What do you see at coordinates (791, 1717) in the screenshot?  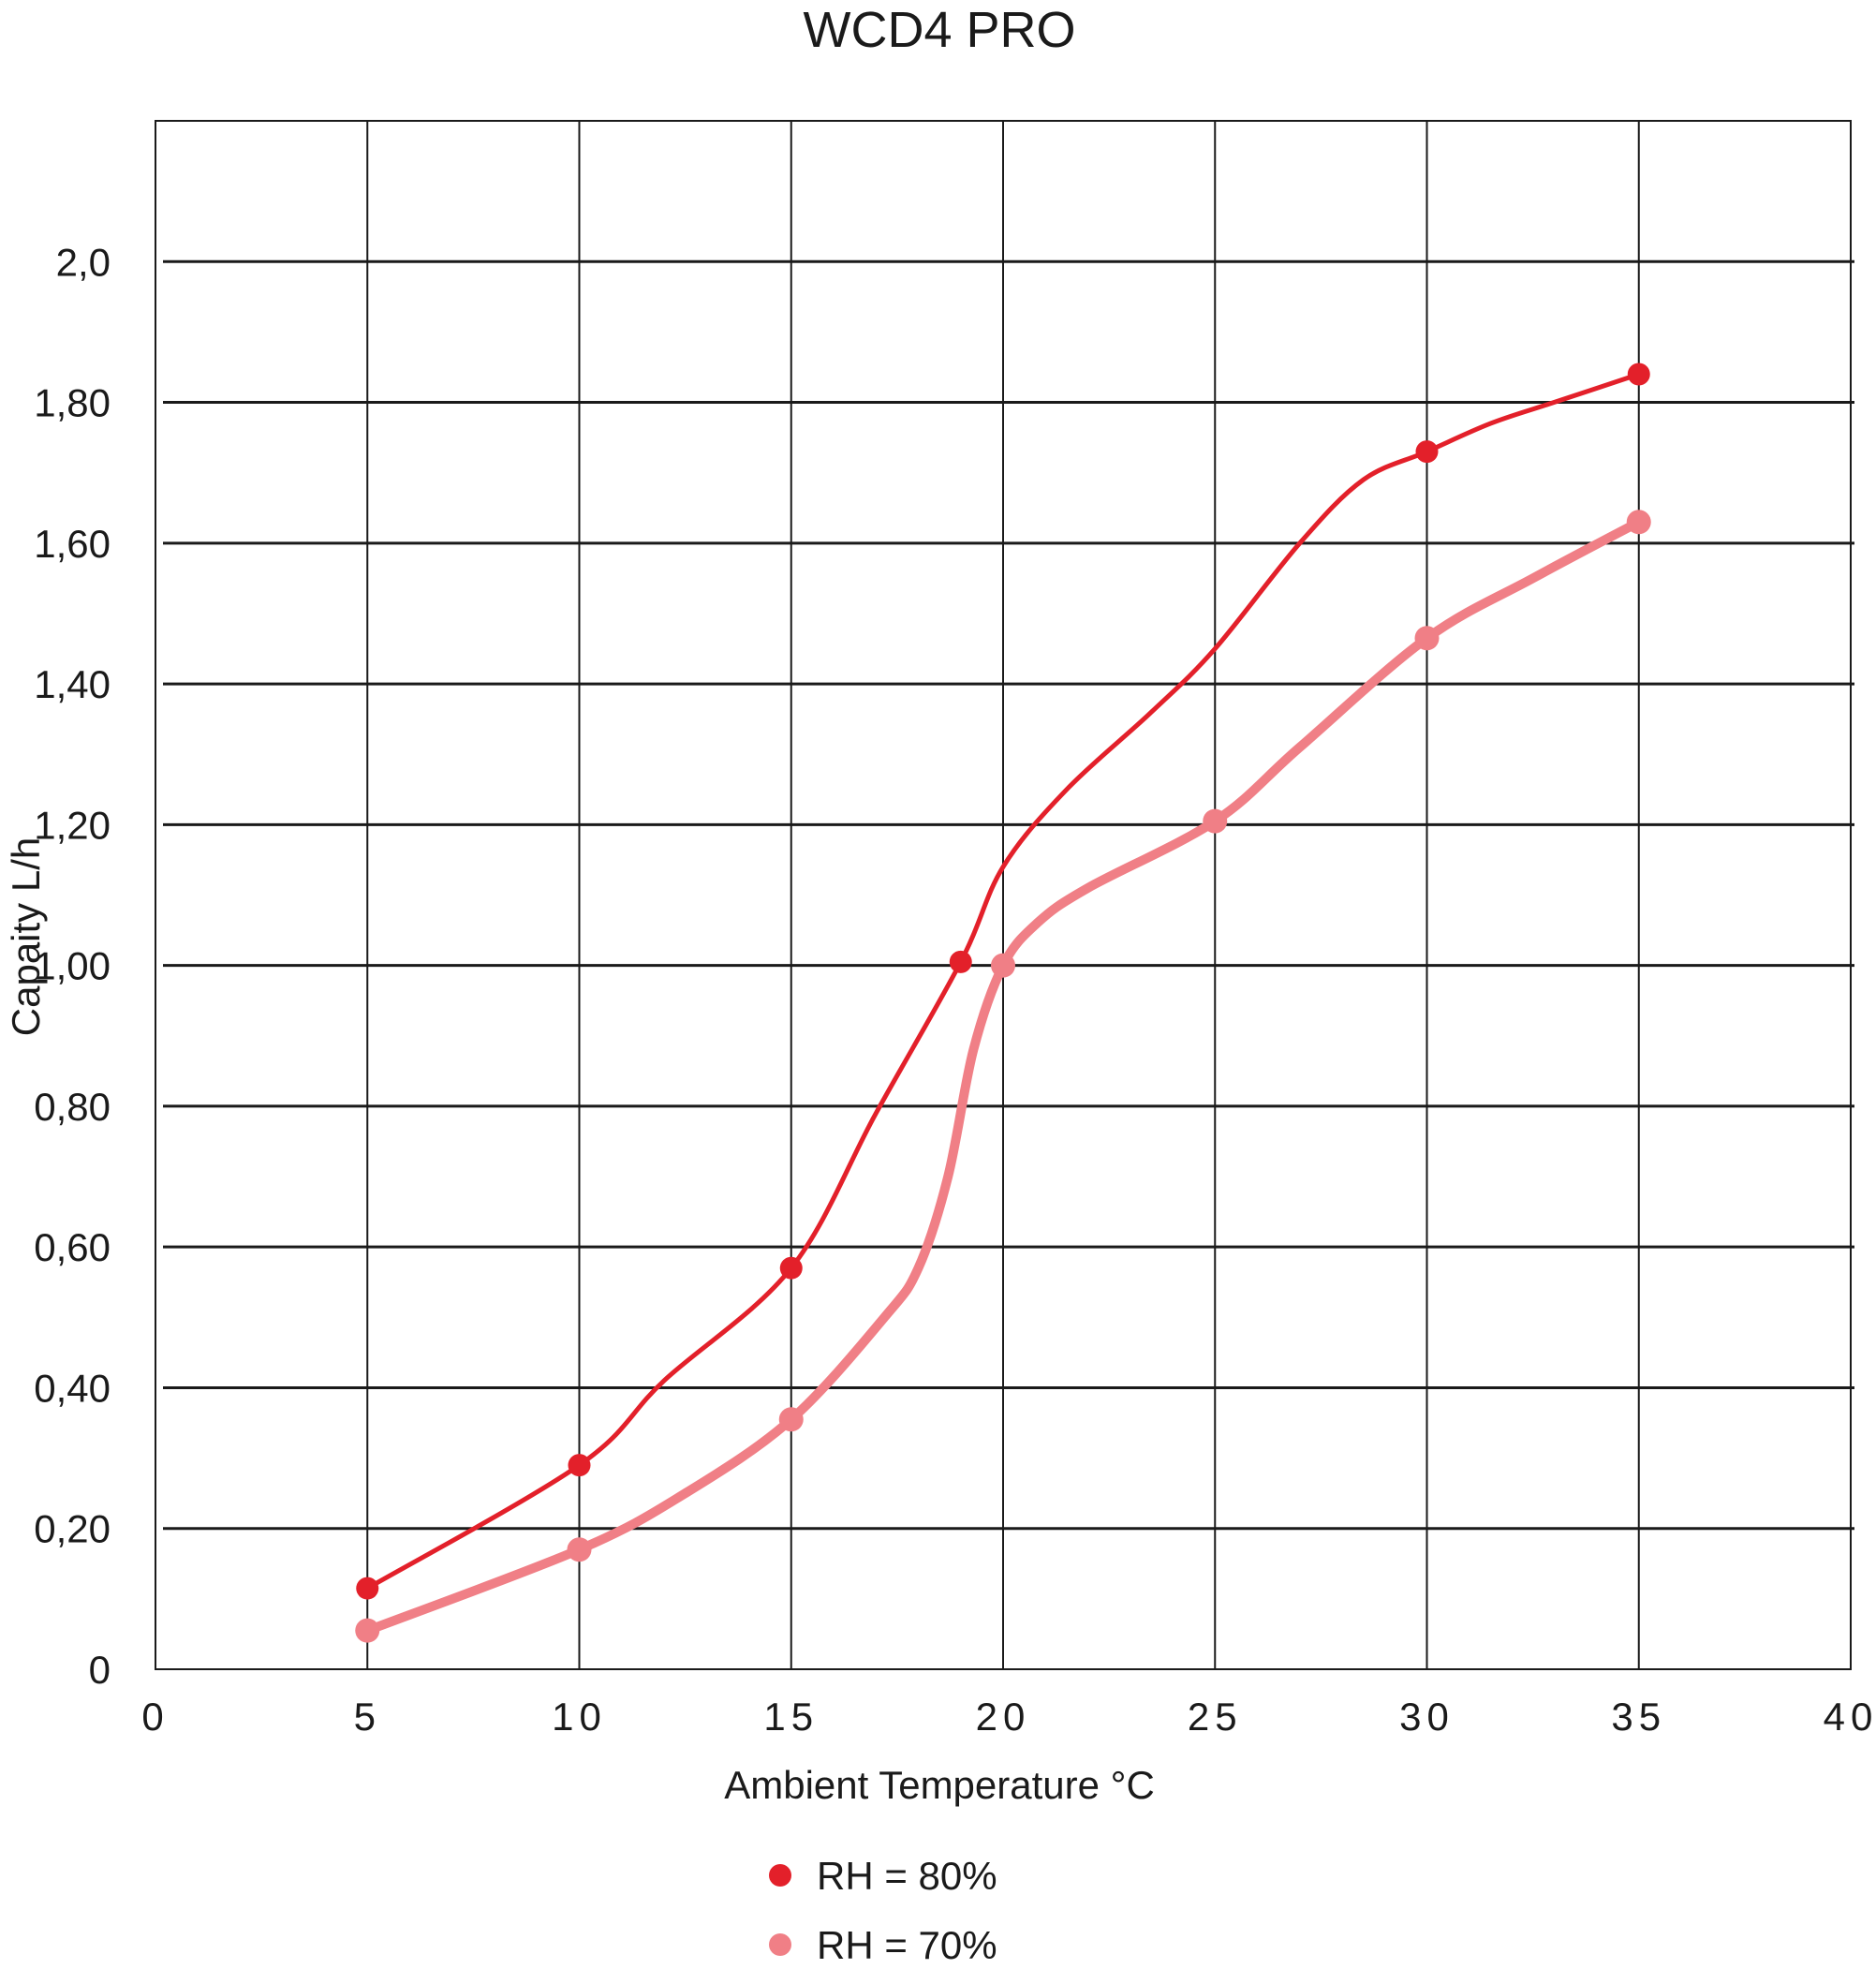 I see `x-tick-label: 15` at bounding box center [791, 1717].